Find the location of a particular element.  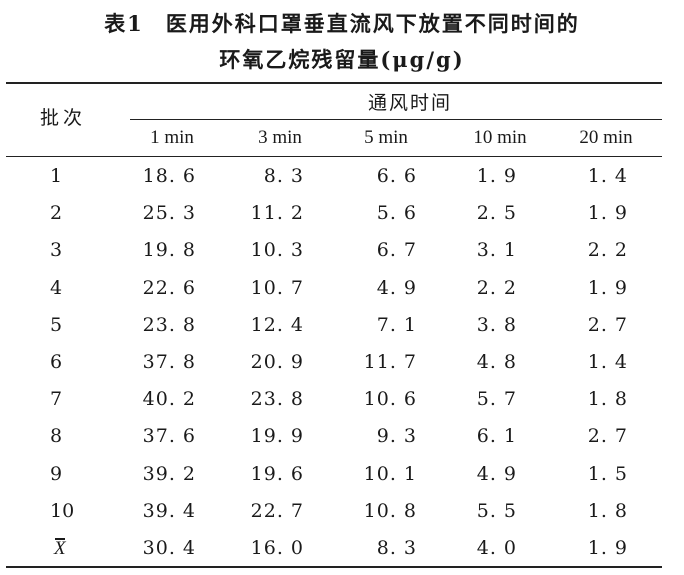

table-cell: 10. 6 is located at coordinates (390, 399).